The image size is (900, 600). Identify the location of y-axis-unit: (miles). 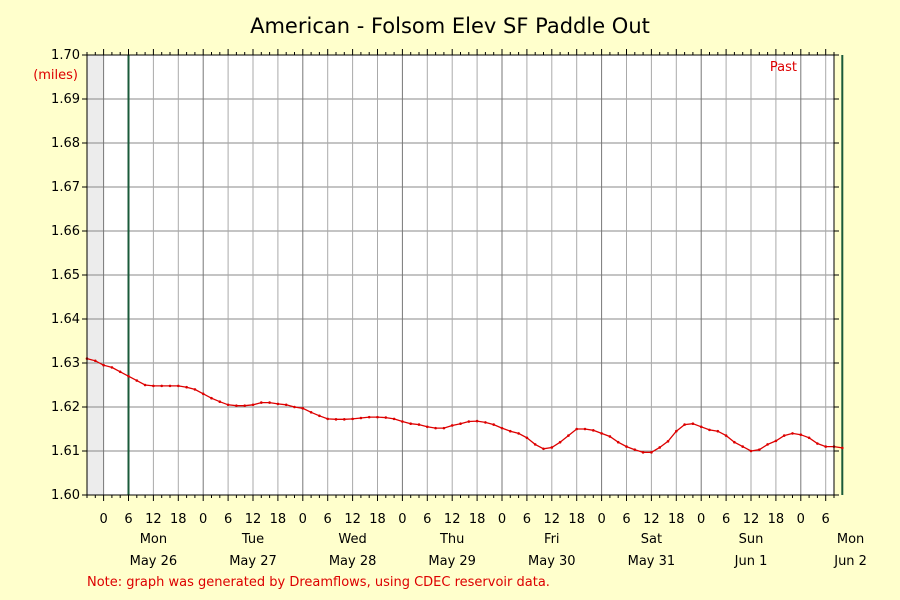
(55, 75).